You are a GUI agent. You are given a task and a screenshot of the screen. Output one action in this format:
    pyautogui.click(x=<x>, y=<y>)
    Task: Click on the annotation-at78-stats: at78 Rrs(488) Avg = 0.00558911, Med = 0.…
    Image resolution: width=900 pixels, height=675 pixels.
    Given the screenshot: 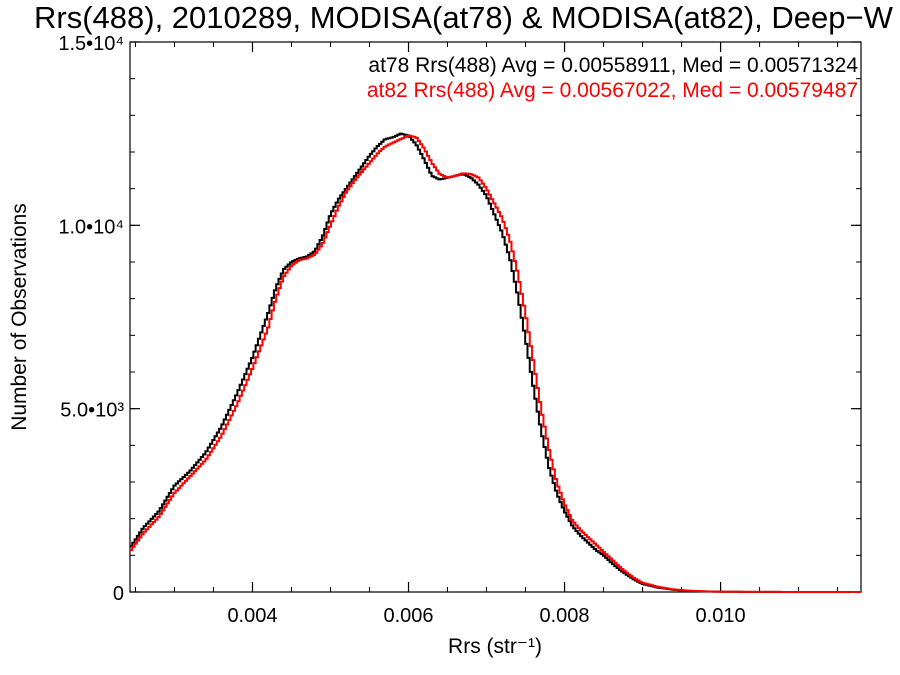 What is the action you would take?
    pyautogui.click(x=613, y=65)
    